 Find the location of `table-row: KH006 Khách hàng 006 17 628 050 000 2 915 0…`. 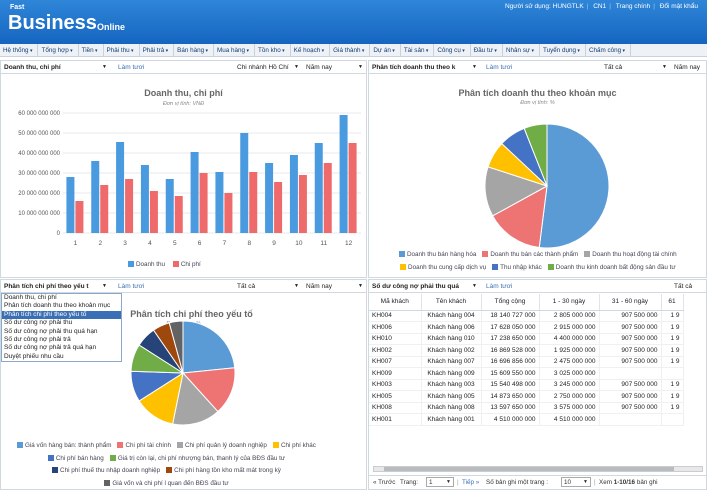

table-row: KH006 Khách hàng 006 17 628 050 000 2 915 0… is located at coordinates (526, 327).